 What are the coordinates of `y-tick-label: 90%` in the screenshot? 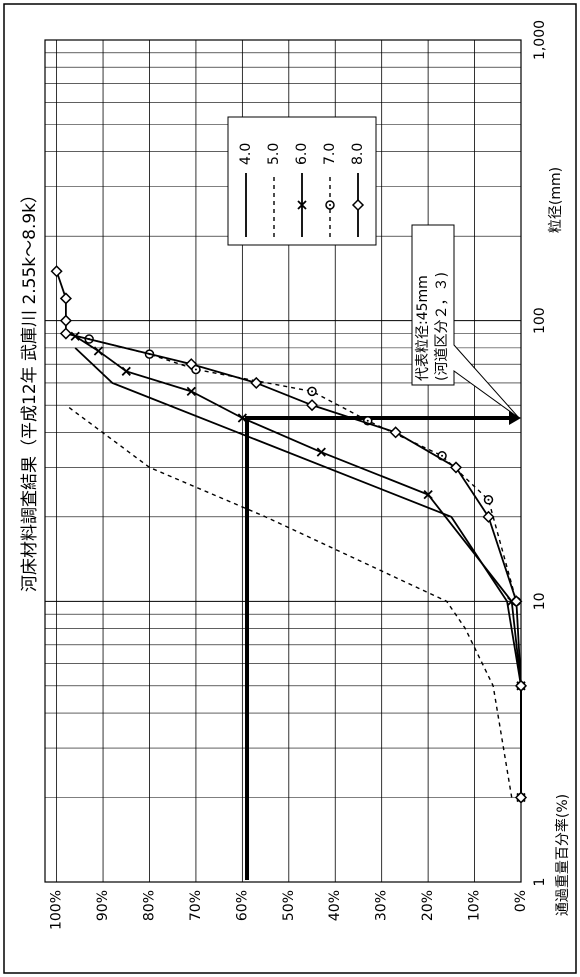 It's located at (103, 905).